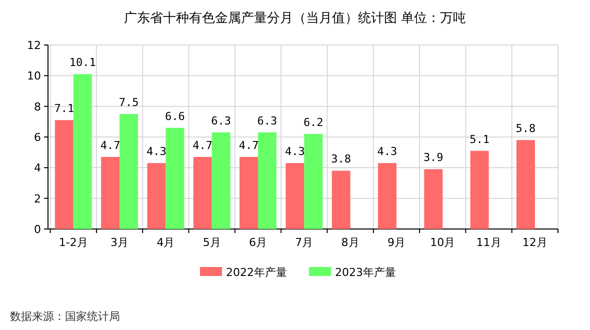 The image size is (590, 330). Describe the element at coordinates (480, 139) in the screenshot. I see `data-label: 5.1` at that location.